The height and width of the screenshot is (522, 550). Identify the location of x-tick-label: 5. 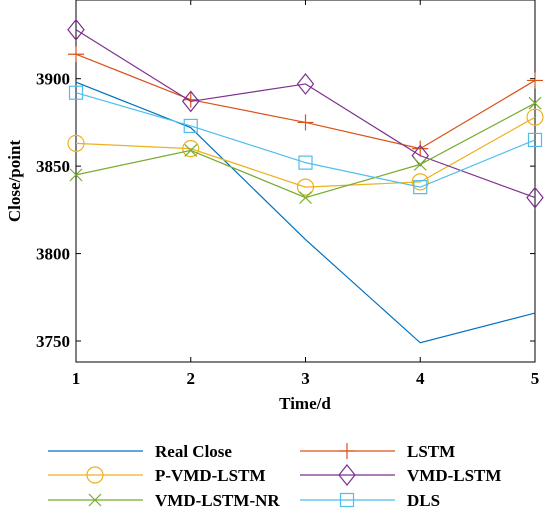
(535, 378).